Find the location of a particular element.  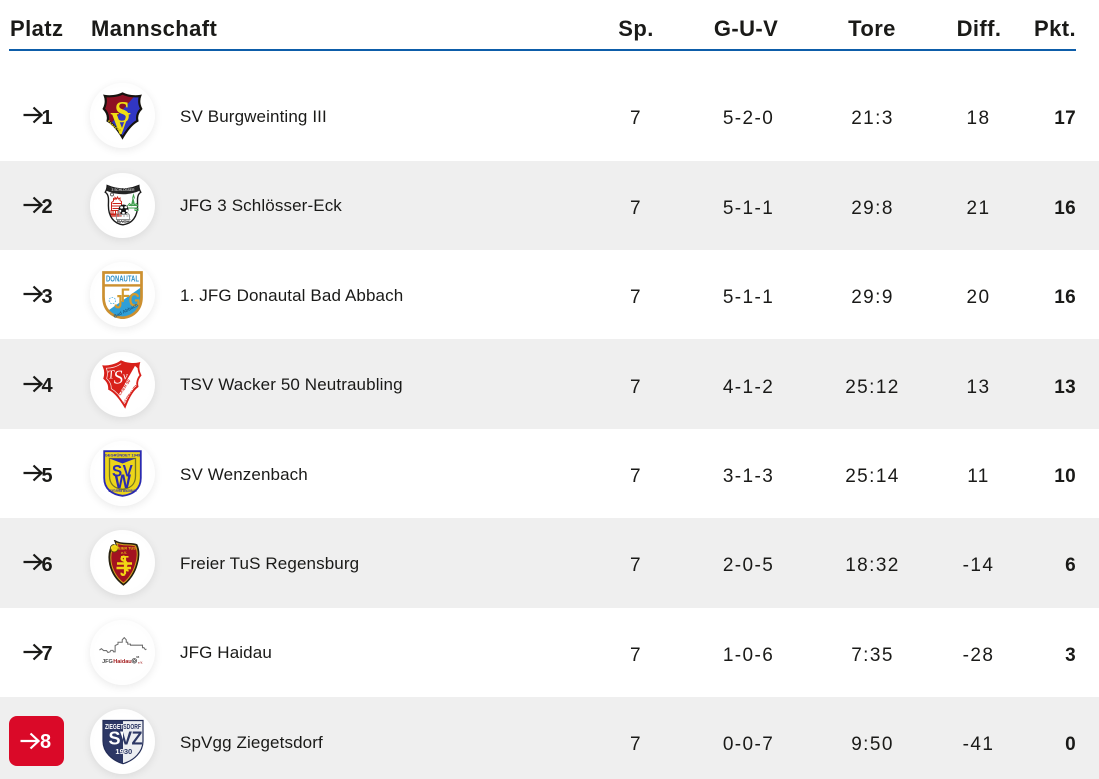

svg-text: FREIER TUS is located at coordinates (124, 548).